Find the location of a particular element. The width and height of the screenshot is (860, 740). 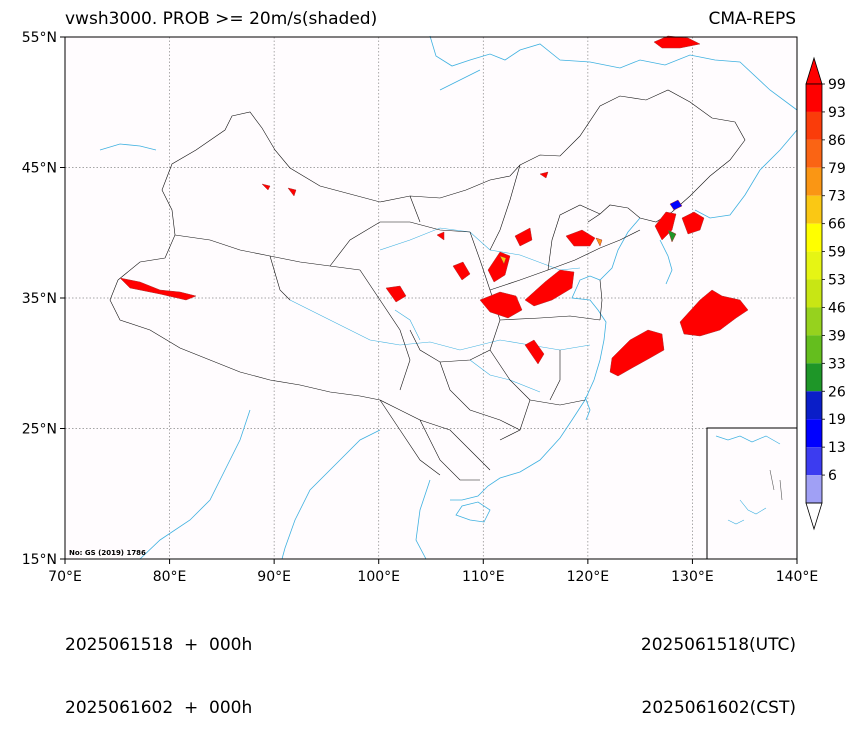

lat-tick-label: 25°N is located at coordinates (39, 430).